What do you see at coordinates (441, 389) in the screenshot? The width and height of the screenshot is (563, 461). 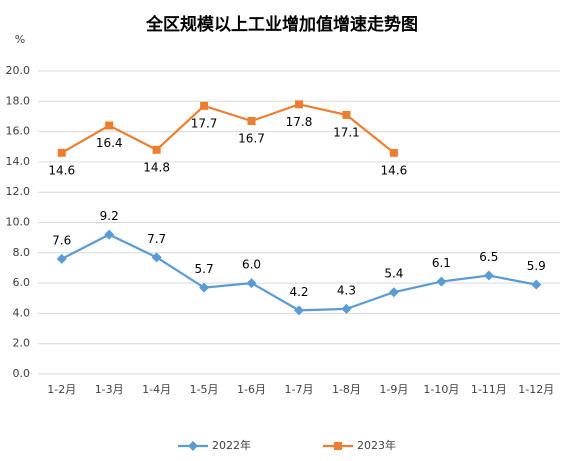 I see `x-tick-label: 1-10月` at bounding box center [441, 389].